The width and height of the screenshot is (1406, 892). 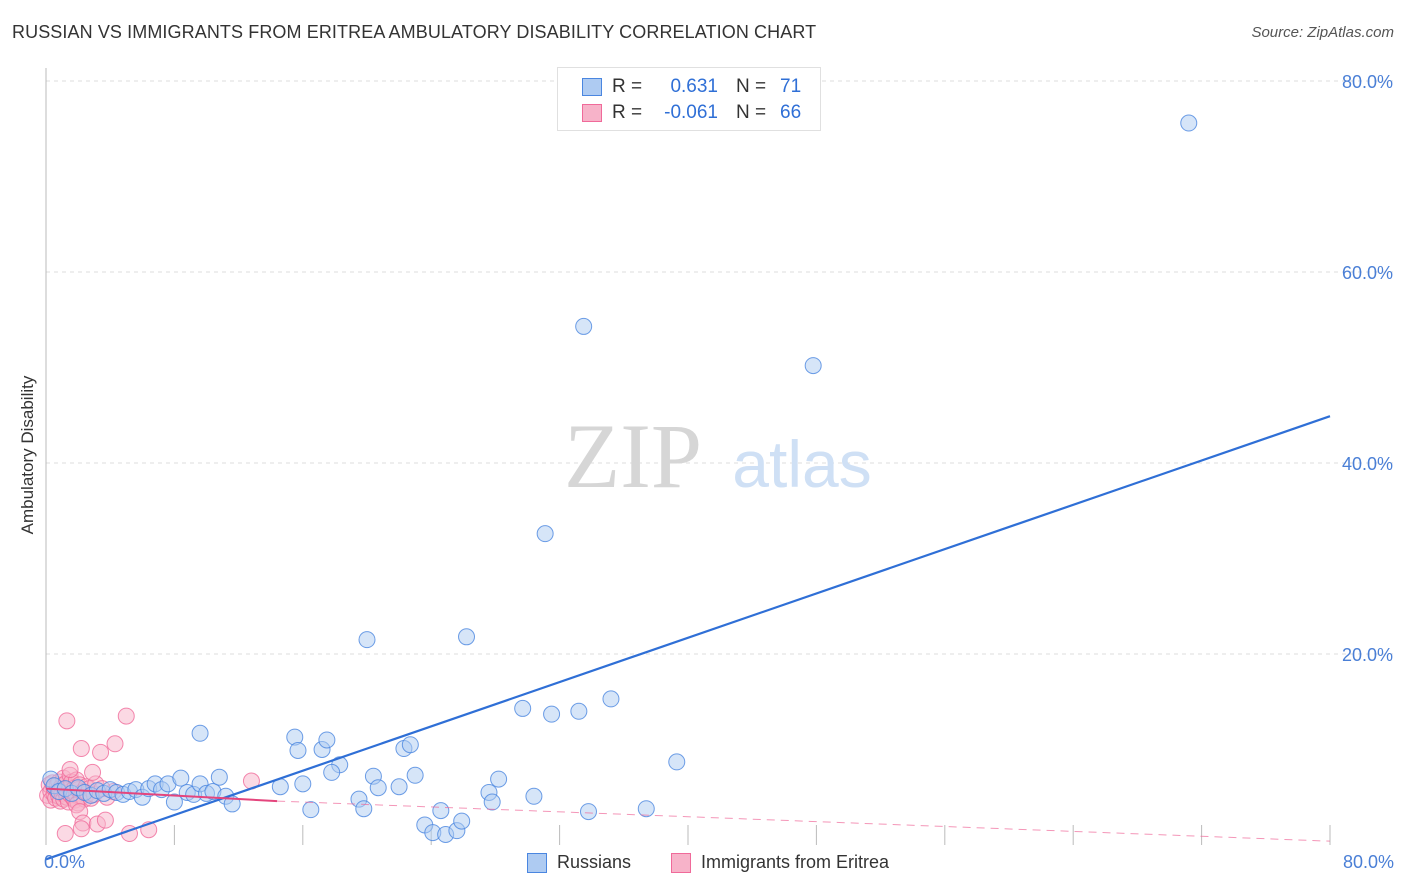 What do you see at coordinates (801, 464) in the screenshot?
I see `watermark-atlas: atlas` at bounding box center [801, 464].